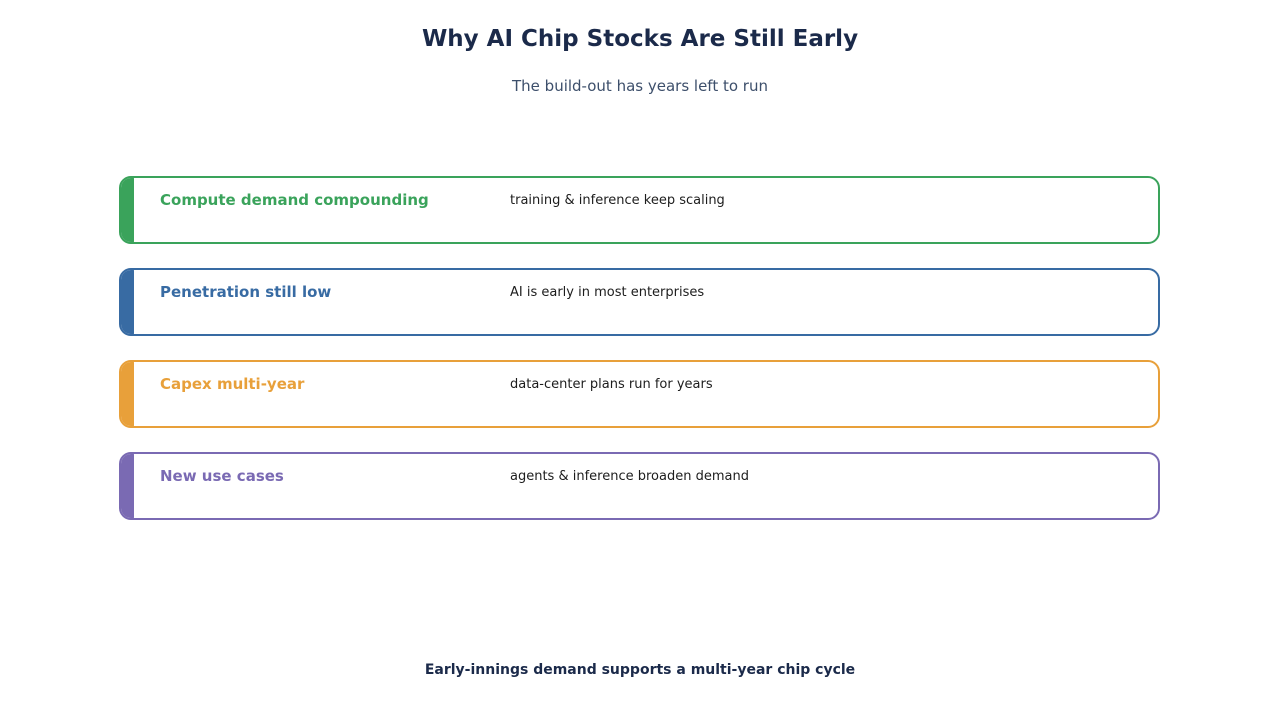 Image resolution: width=1280 pixels, height=720 pixels. Describe the element at coordinates (629, 476) in the screenshot. I see `reason-card-description: agents & inference broaden demand` at that location.